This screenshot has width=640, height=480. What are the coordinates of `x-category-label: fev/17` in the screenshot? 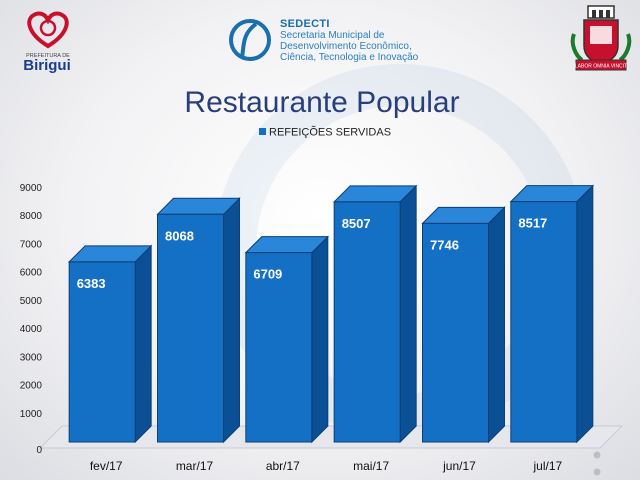 It's located at (106, 466).